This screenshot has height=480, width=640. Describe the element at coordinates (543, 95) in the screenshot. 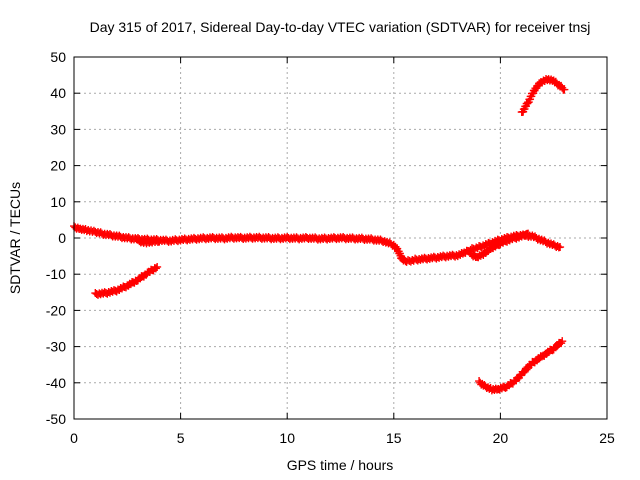

I see `series-late-positive-arc` at that location.